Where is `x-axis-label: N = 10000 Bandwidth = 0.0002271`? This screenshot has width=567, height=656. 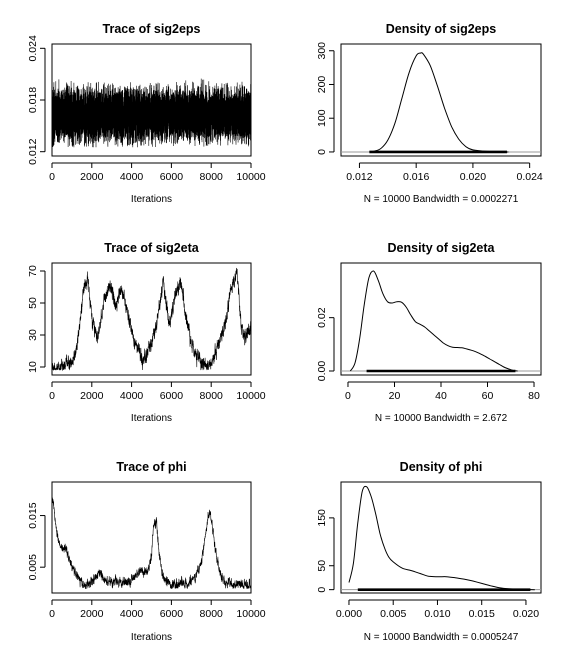 x-axis-label: N = 10000 Bandwidth = 0.0002271 is located at coordinates (441, 199).